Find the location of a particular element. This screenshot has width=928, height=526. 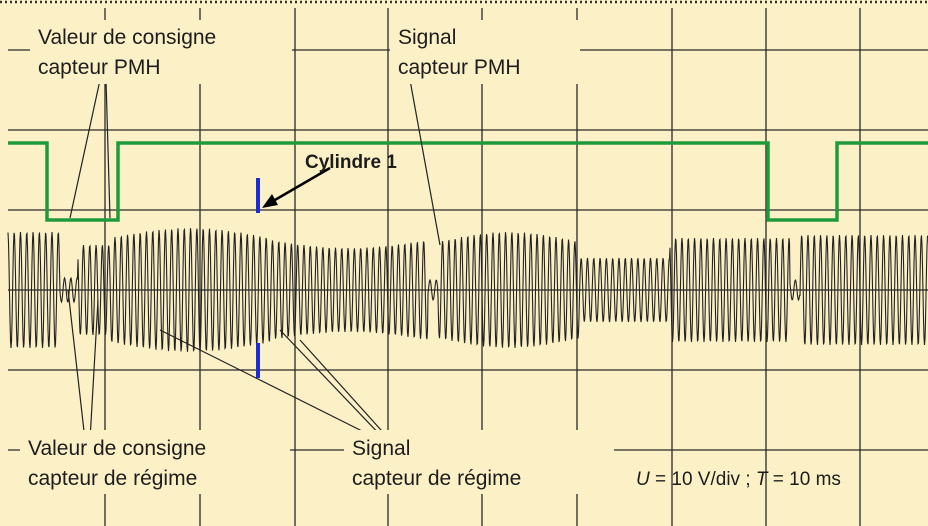

scale-label: U = 10 V/div ; T = 10 ms is located at coordinates (738, 479).